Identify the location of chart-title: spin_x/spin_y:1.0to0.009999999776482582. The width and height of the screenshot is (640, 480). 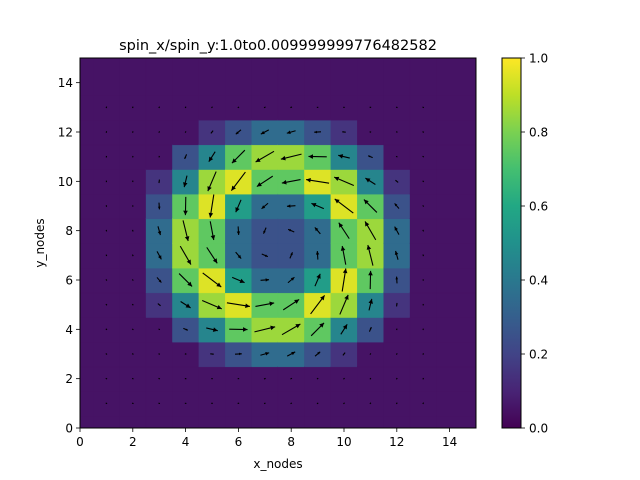
(278, 46).